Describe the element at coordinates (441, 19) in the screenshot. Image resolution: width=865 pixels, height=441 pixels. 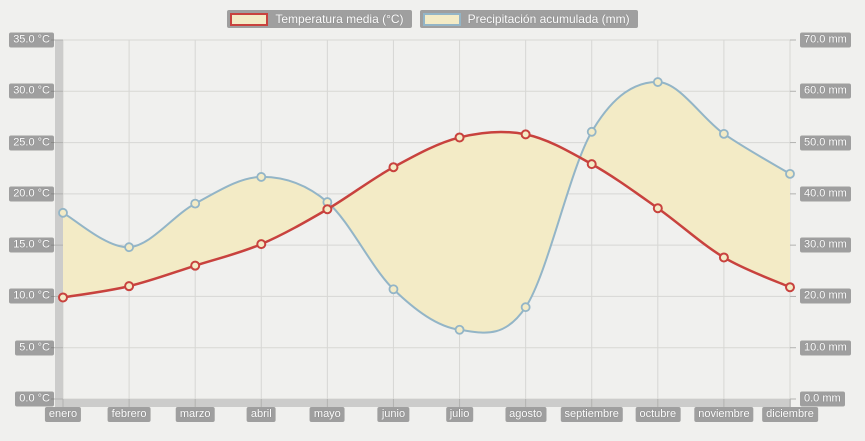
I see `precipitation-swatch-icon` at that location.